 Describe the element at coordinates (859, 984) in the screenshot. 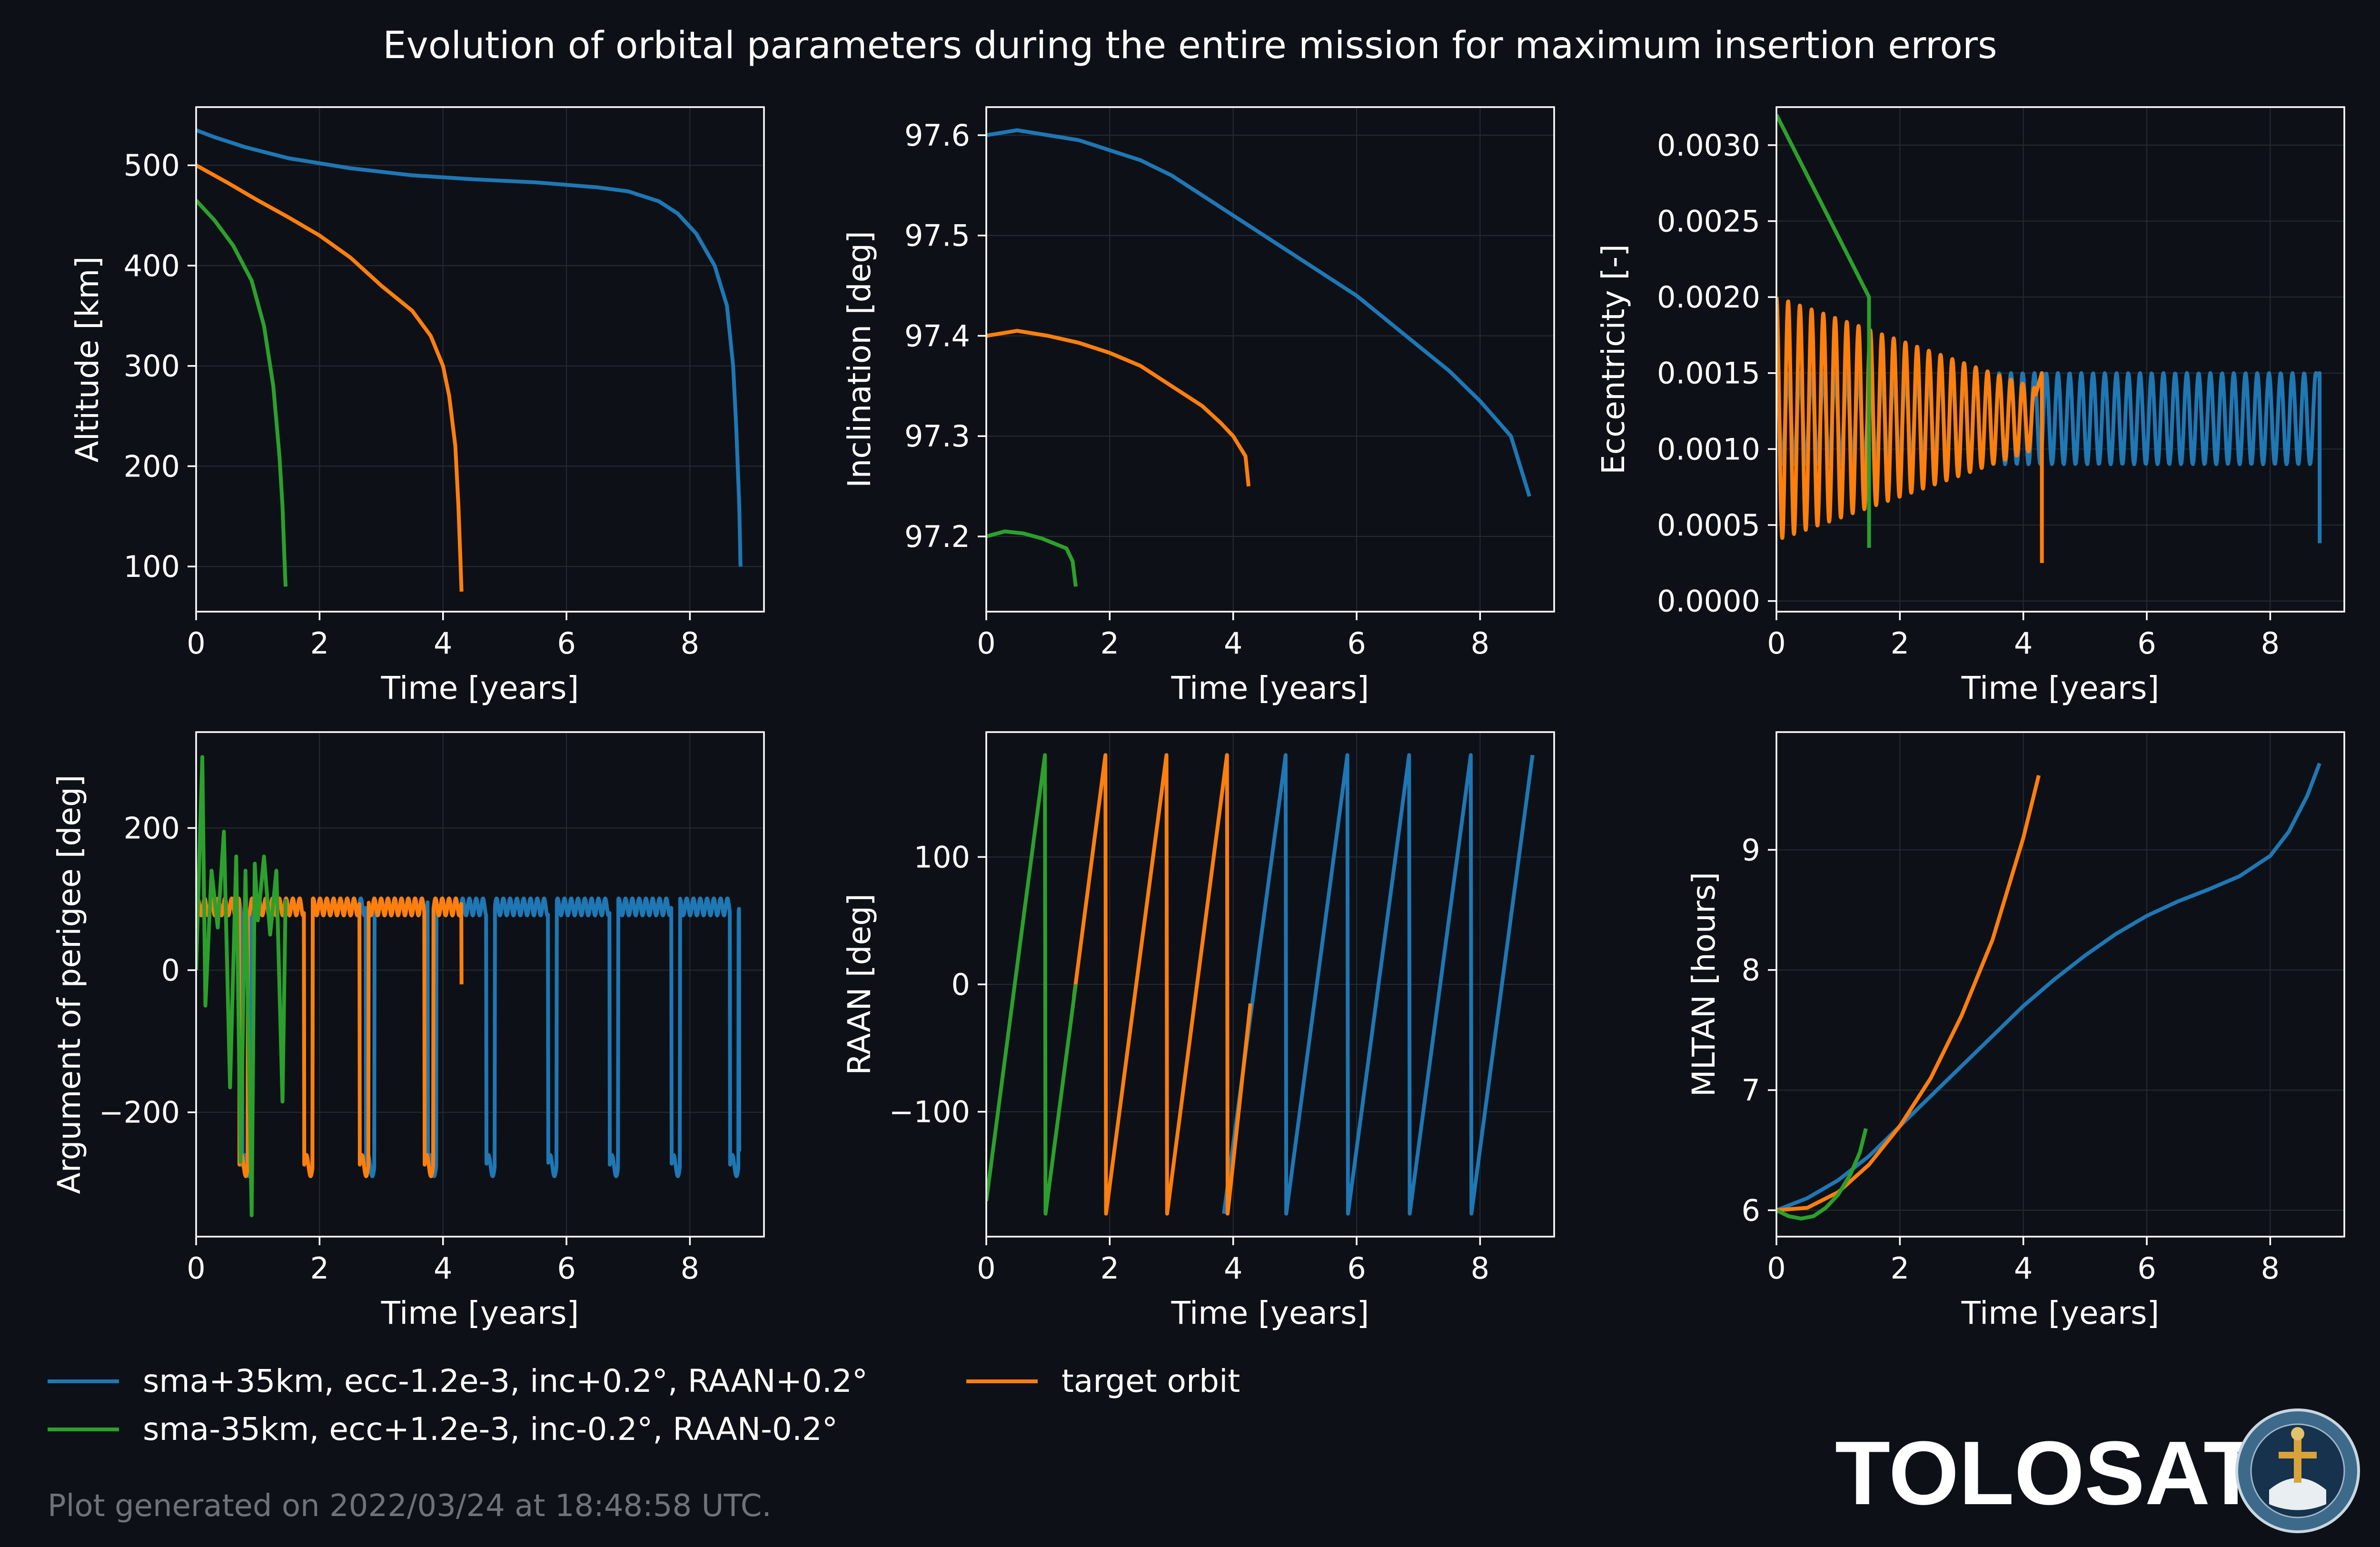

I see `y-axis-label: RAAN [deg]` at that location.